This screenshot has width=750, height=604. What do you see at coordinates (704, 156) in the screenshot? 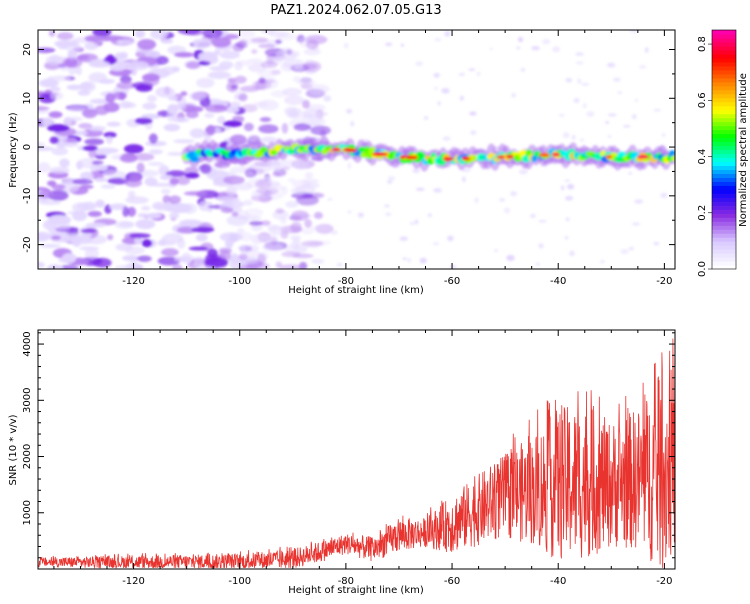
I see `colorbar-ticks: 0.0 0.2 0.4 0.6 0.8` at bounding box center [704, 156].